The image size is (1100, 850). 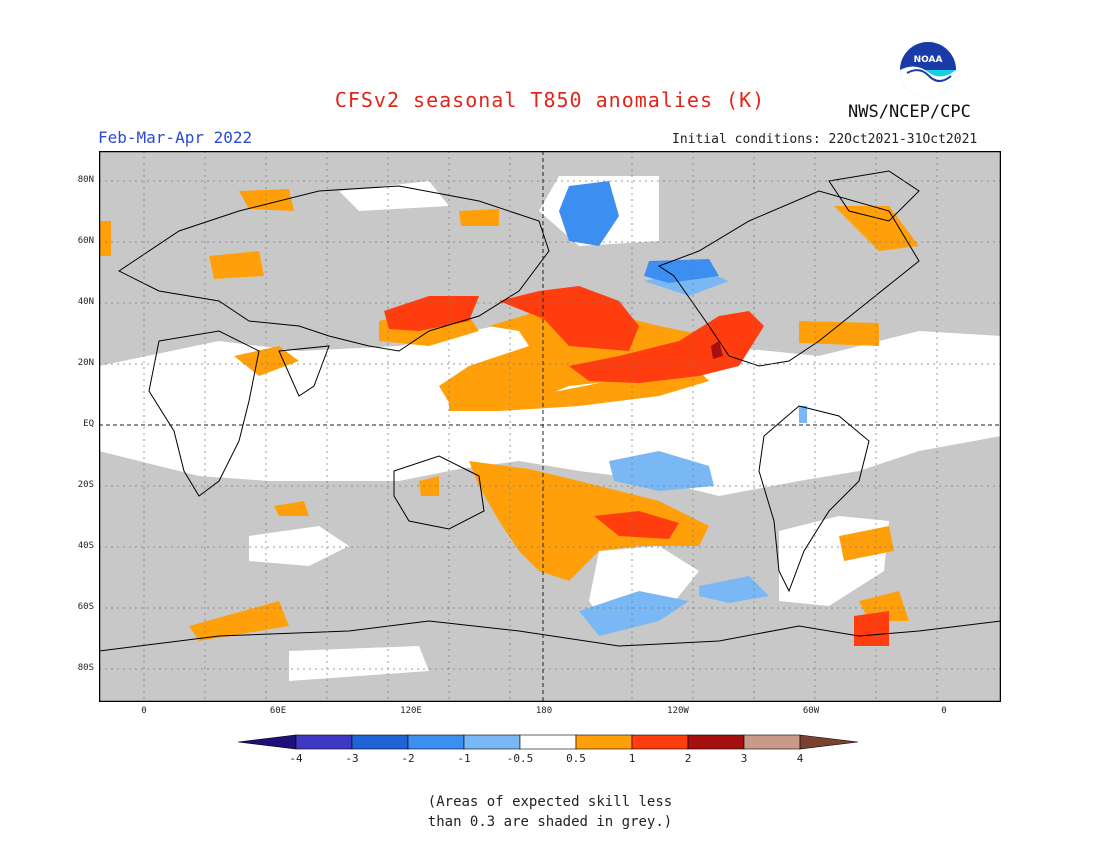 I want to click on lat-label: 40N, so click(x=85, y=302).